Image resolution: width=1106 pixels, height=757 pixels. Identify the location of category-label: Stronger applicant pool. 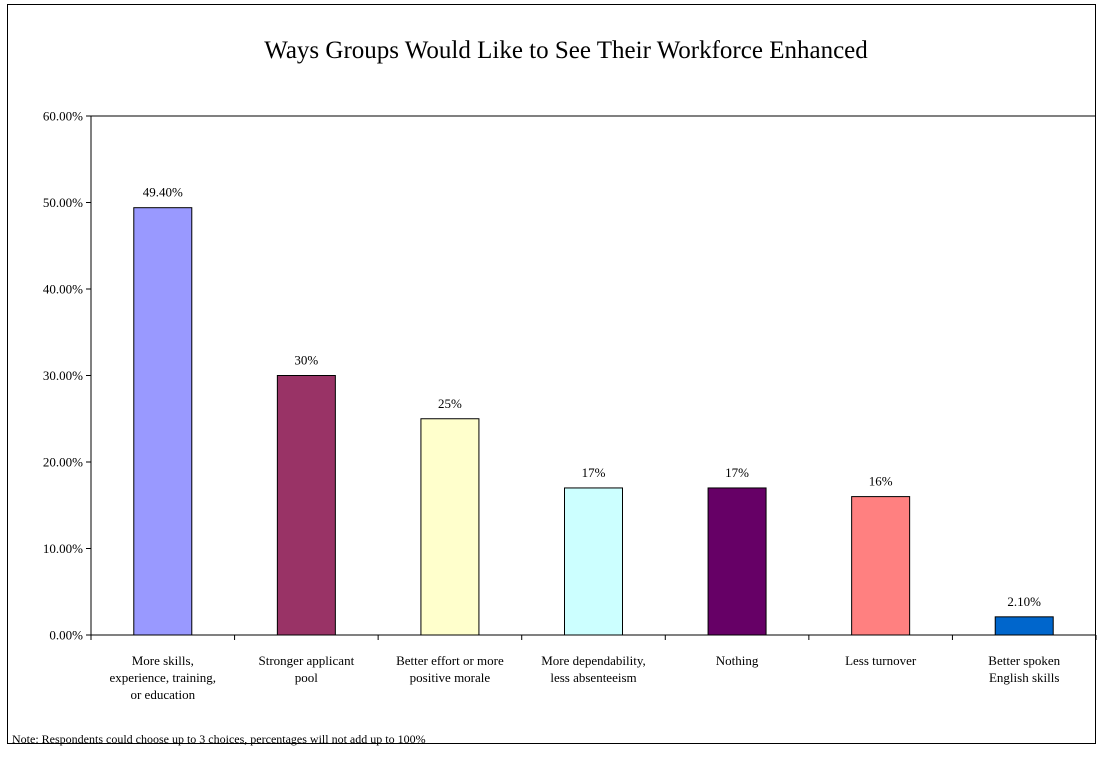
(307, 669).